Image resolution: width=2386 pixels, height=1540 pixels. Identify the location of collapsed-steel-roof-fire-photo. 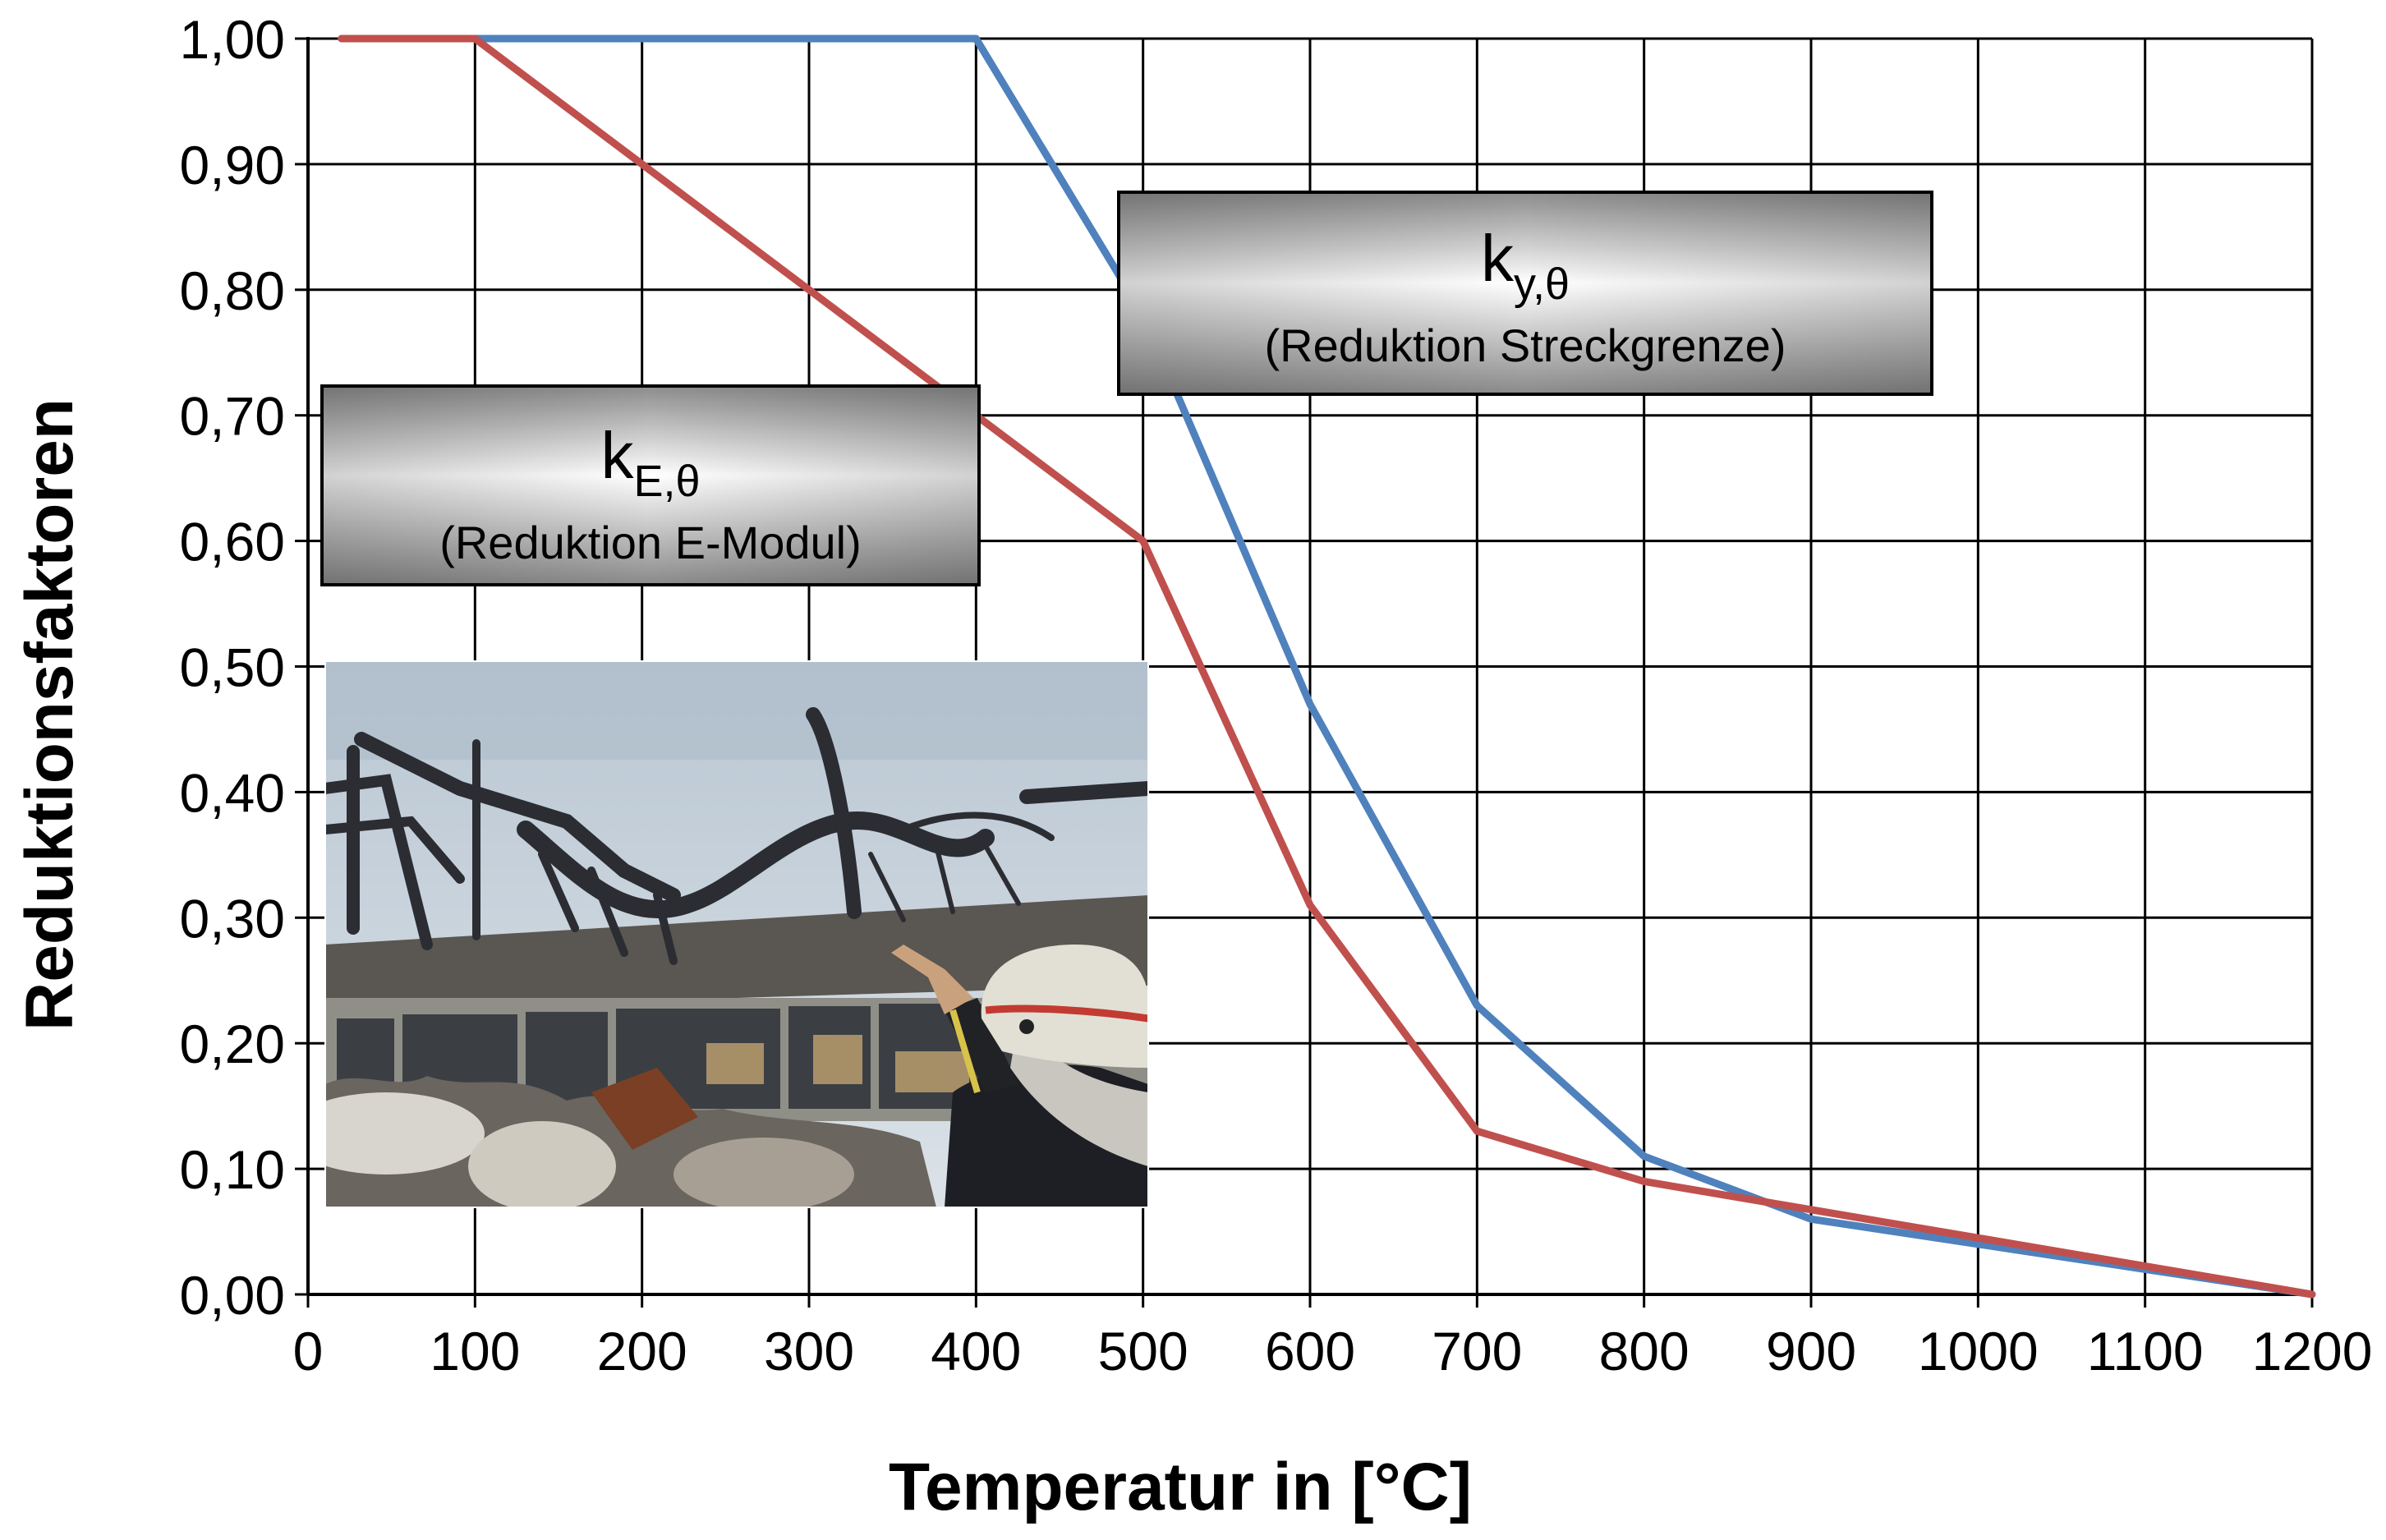
(737, 934).